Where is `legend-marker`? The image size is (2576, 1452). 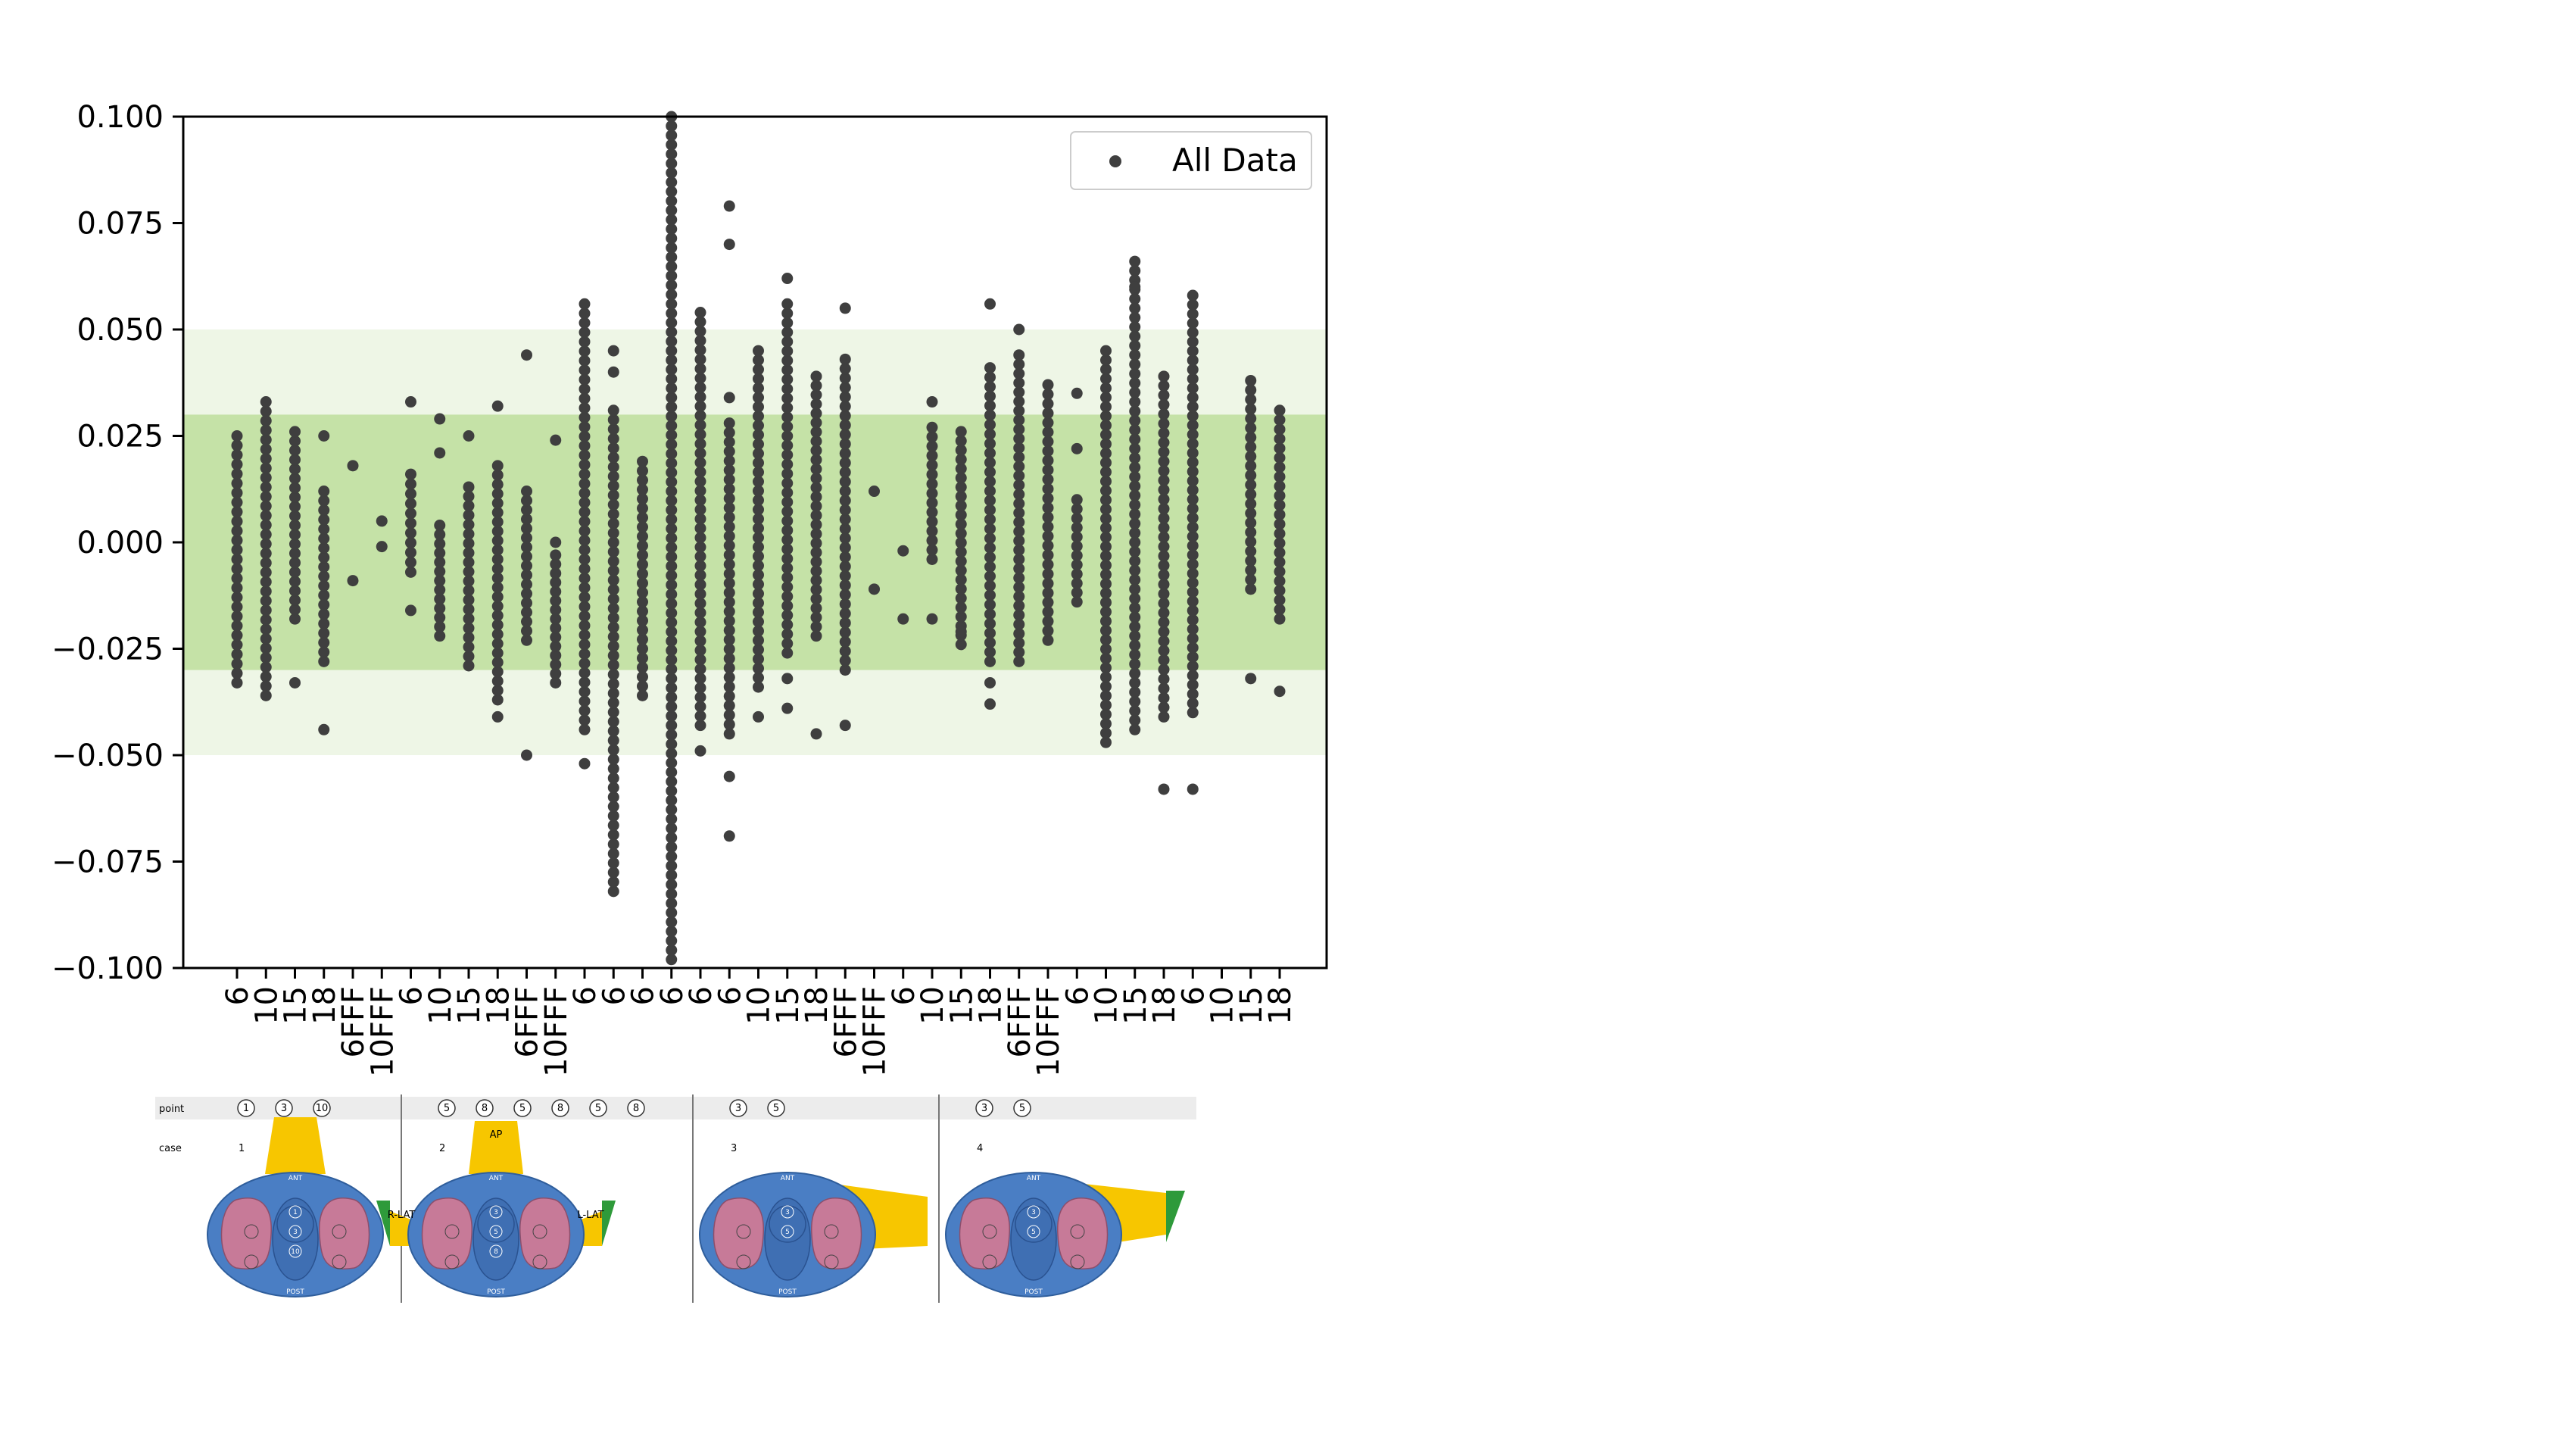
legend-marker is located at coordinates (1115, 161).